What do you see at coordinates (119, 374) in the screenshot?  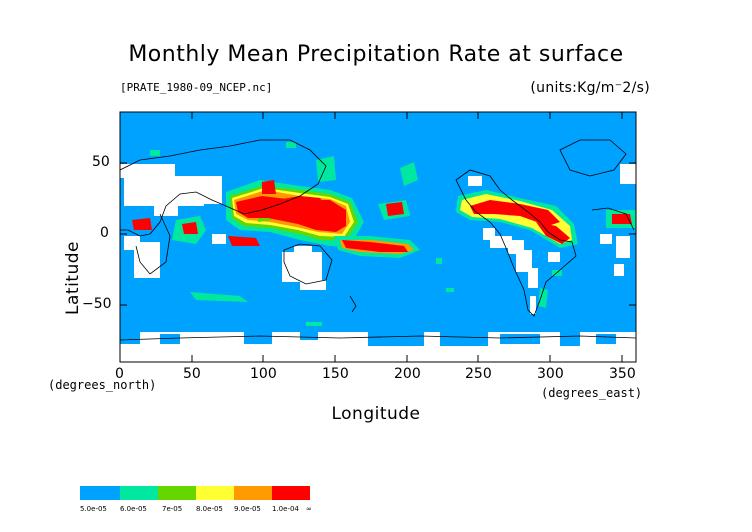 I see `x-tick-label-0: 0` at bounding box center [119, 374].